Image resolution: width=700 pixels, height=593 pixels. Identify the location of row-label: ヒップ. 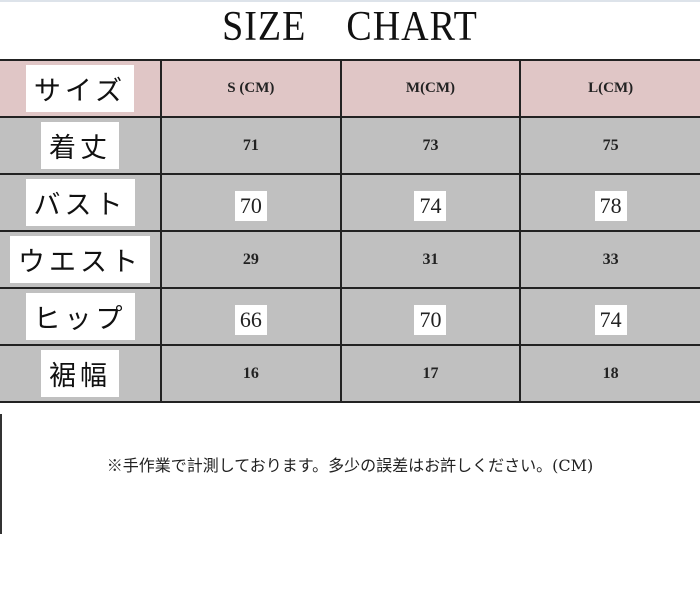
(80, 316).